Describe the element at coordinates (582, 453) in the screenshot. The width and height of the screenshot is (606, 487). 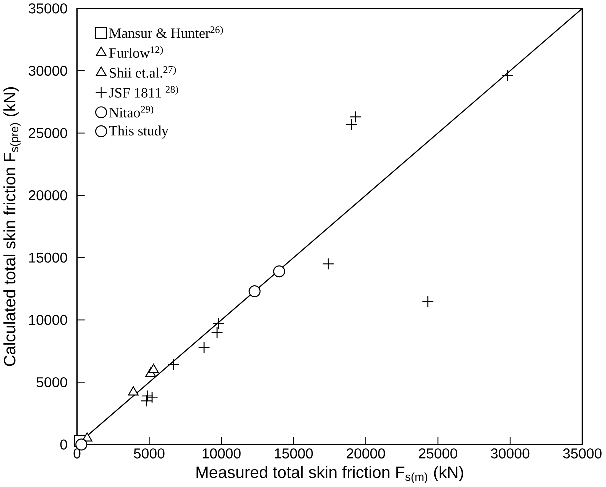
I see `x-tick-label: 35000` at that location.